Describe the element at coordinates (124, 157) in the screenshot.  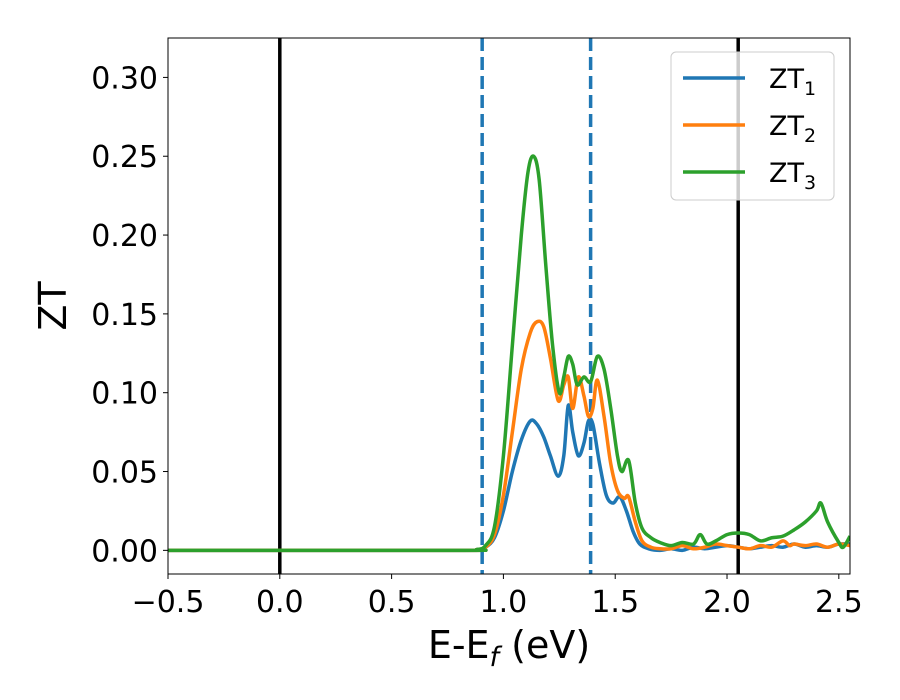
I see `y-tick-label: 0.25` at that location.